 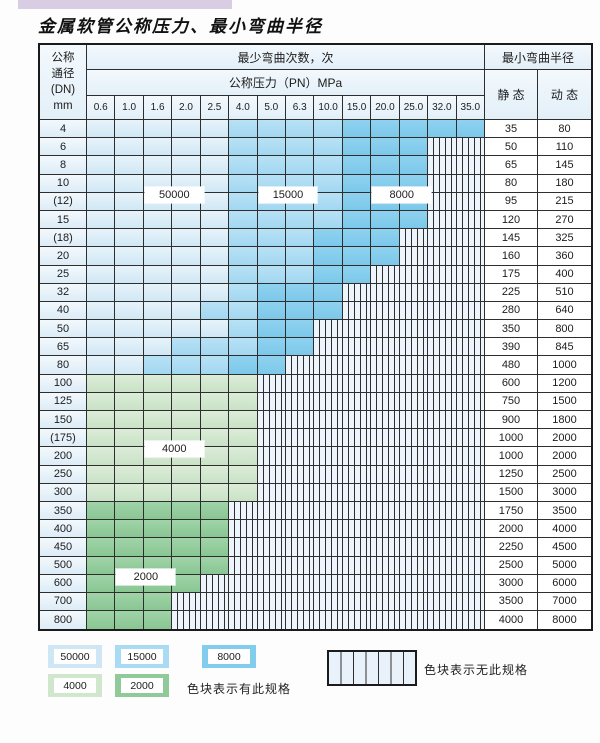 I want to click on dn-cell: 800, so click(x=63, y=620).